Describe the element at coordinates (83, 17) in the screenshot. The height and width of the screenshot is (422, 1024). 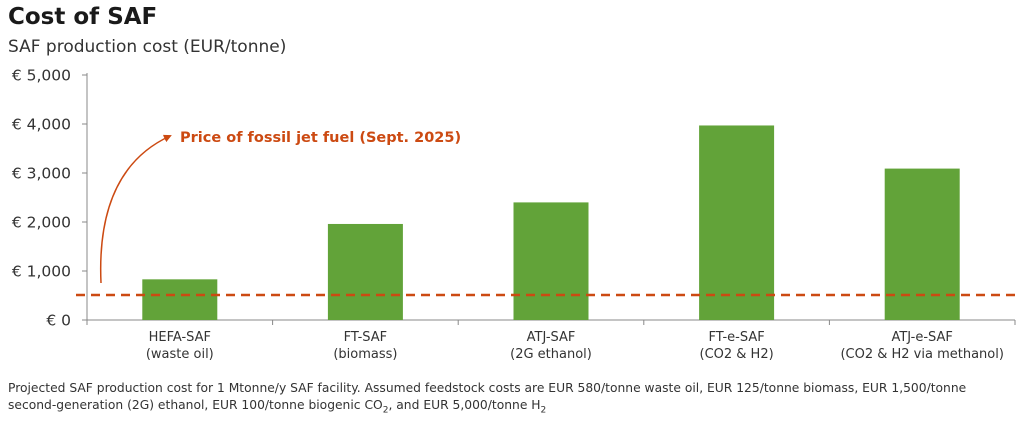
I see `chart-title: Cost of SAF` at that location.